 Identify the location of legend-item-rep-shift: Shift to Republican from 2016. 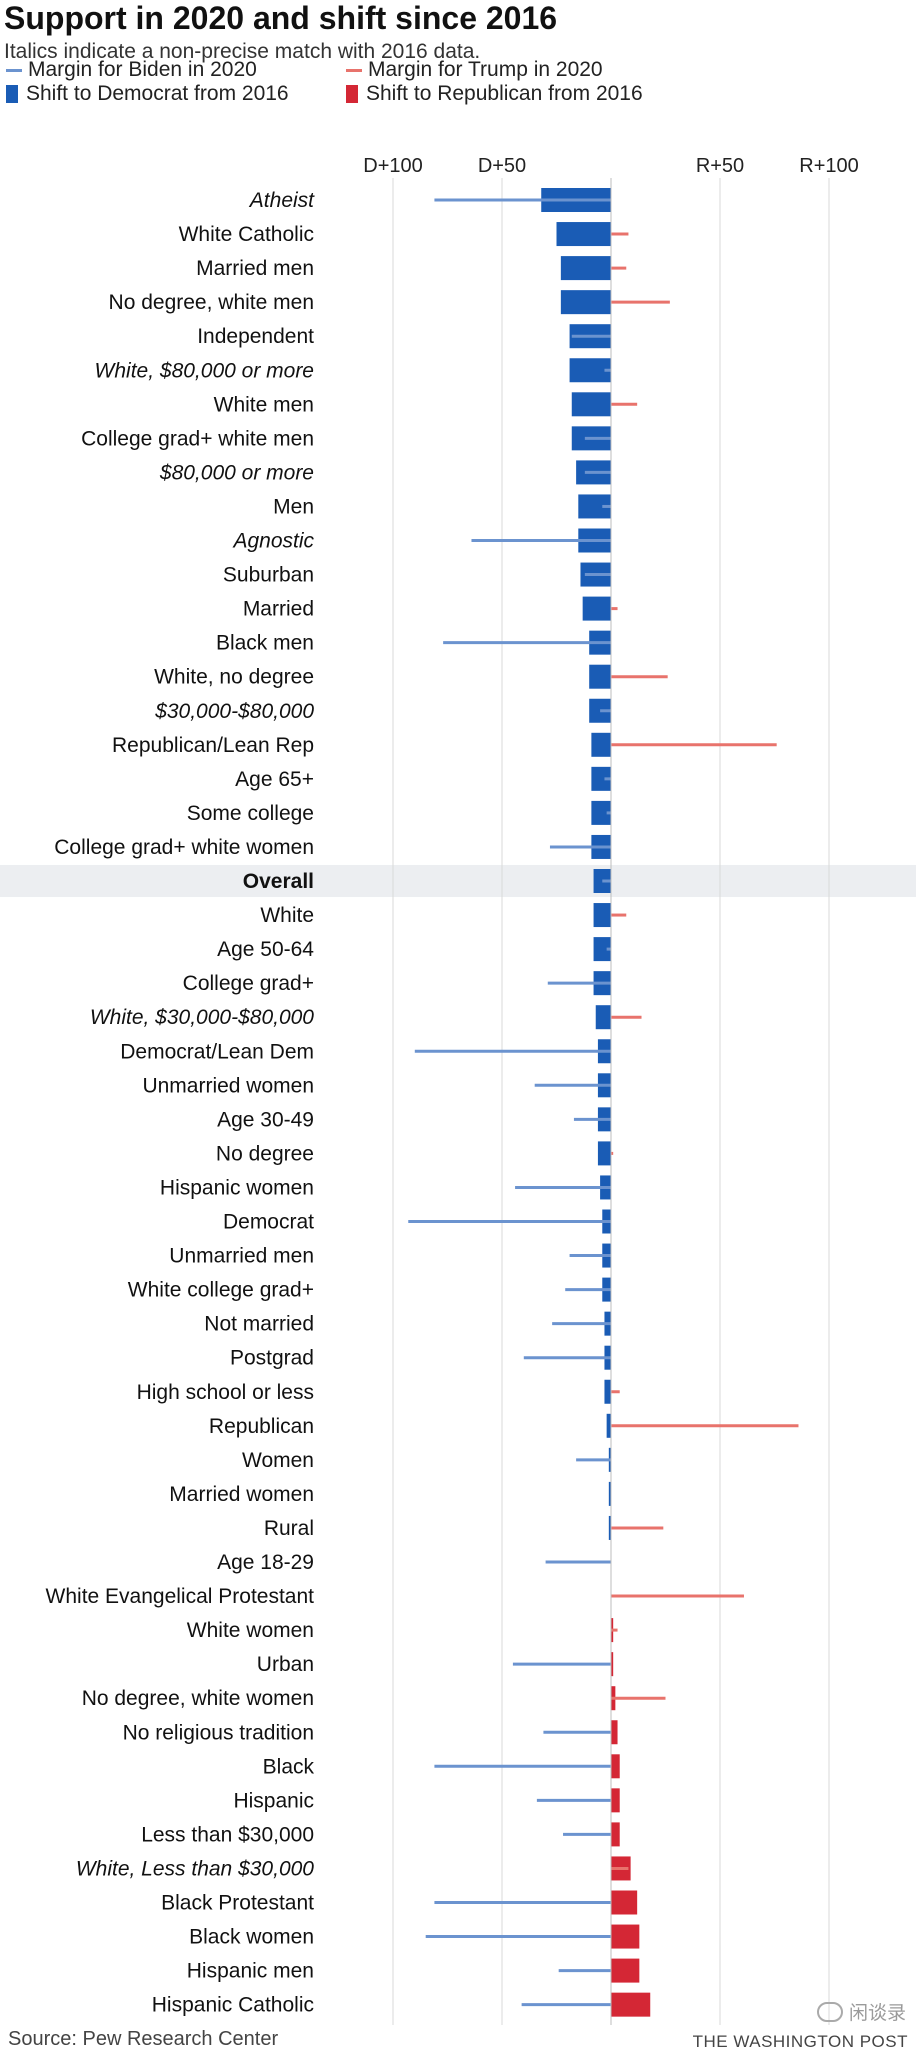
(494, 94).